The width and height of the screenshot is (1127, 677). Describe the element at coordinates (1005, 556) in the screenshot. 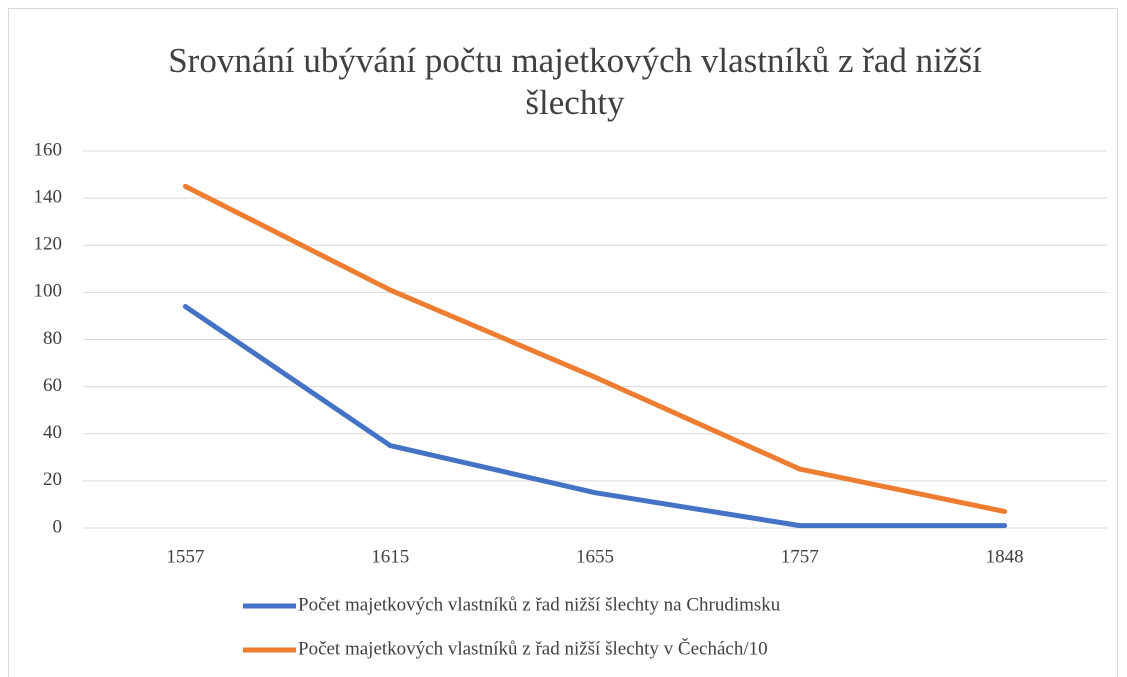

I see `x-tick-label: 1848` at that location.